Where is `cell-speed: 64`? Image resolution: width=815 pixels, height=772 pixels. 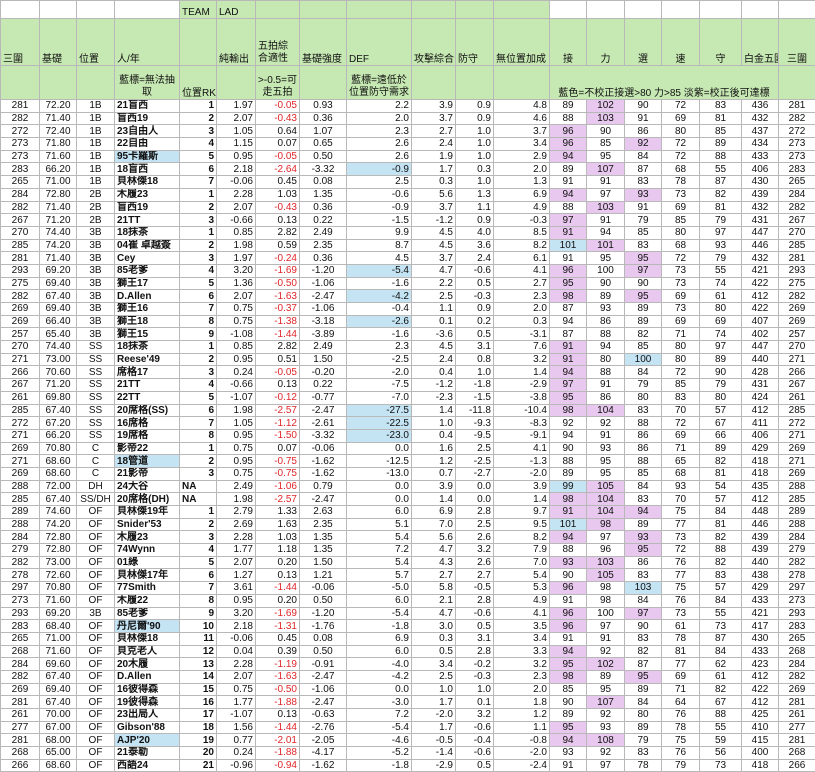 cell-speed: 64 is located at coordinates (680, 702).